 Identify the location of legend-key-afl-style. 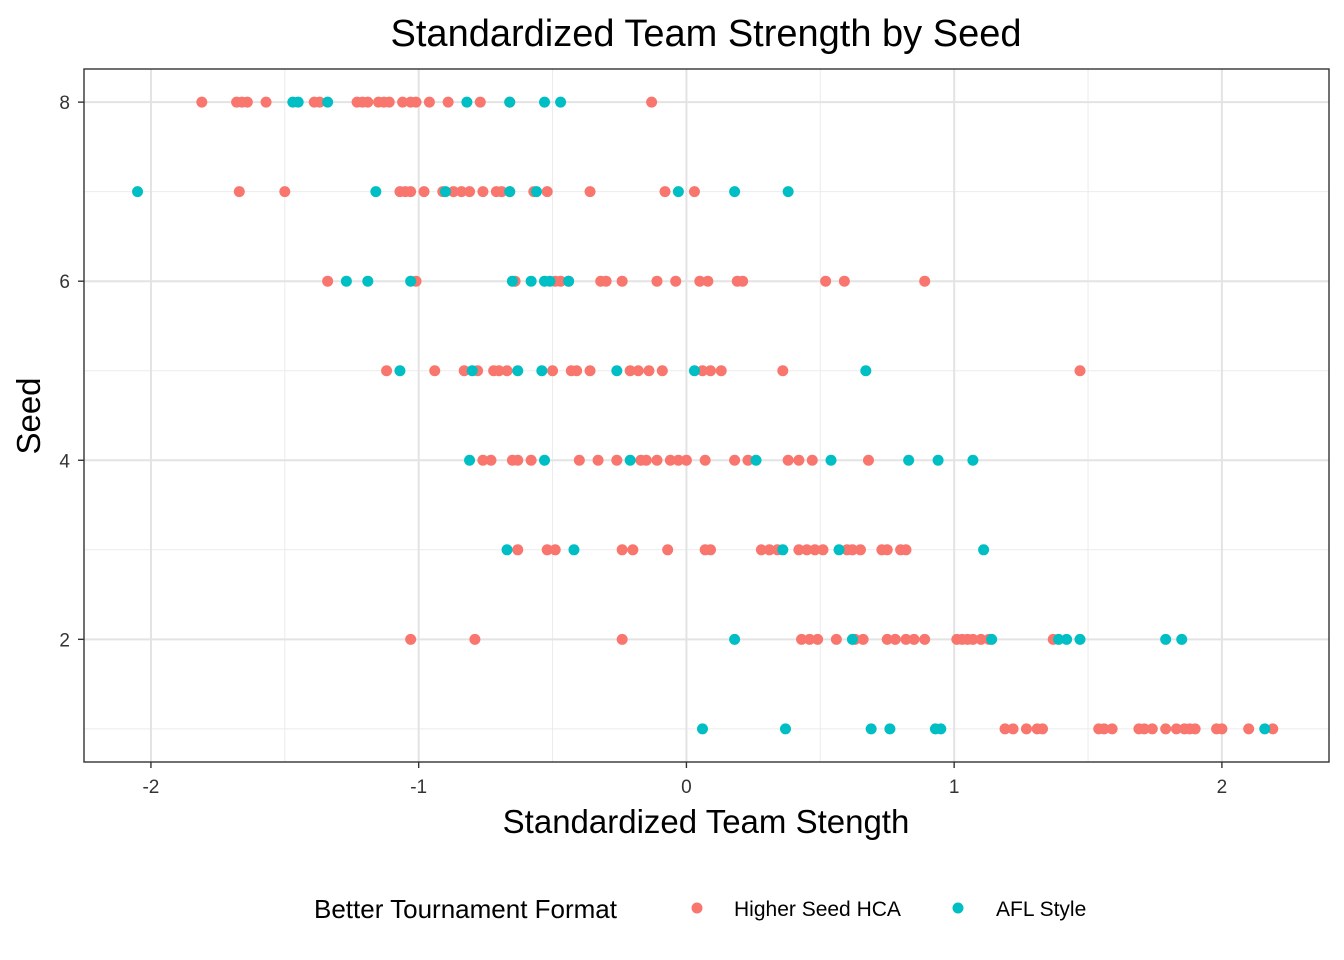
(958, 908).